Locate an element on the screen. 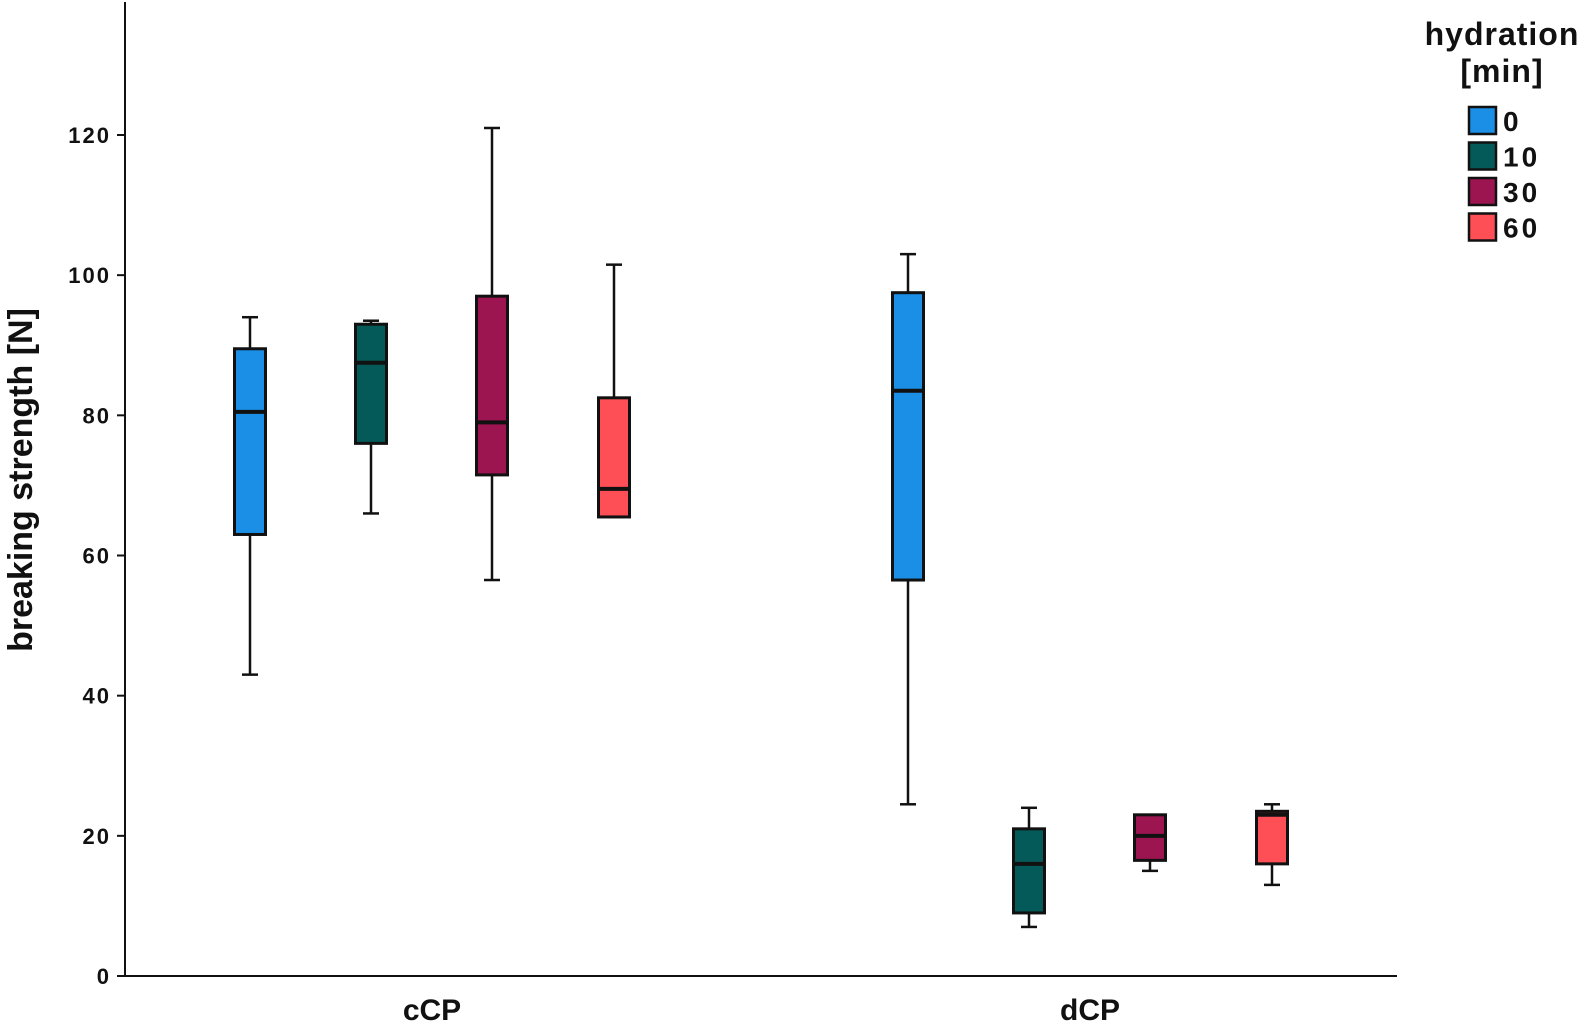 Image resolution: width=1594 pixels, height=1026 pixels. box-10-dCP is located at coordinates (1029, 867).